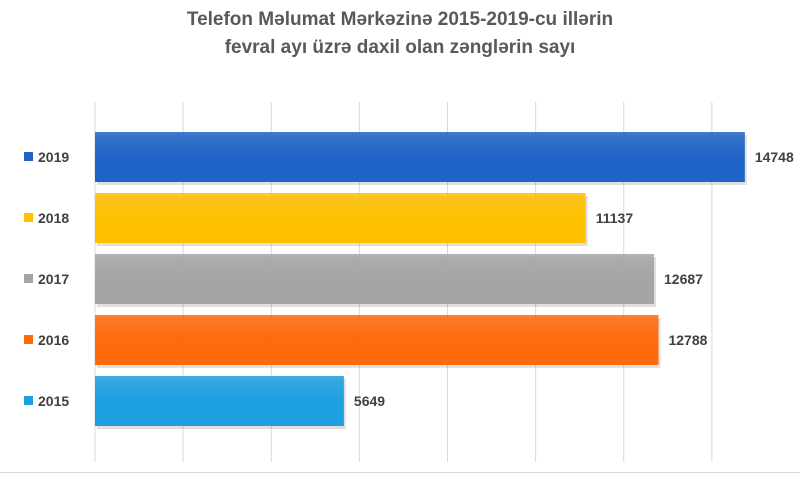  Describe the element at coordinates (28, 156) in the screenshot. I see `legend-marker-2019` at that location.